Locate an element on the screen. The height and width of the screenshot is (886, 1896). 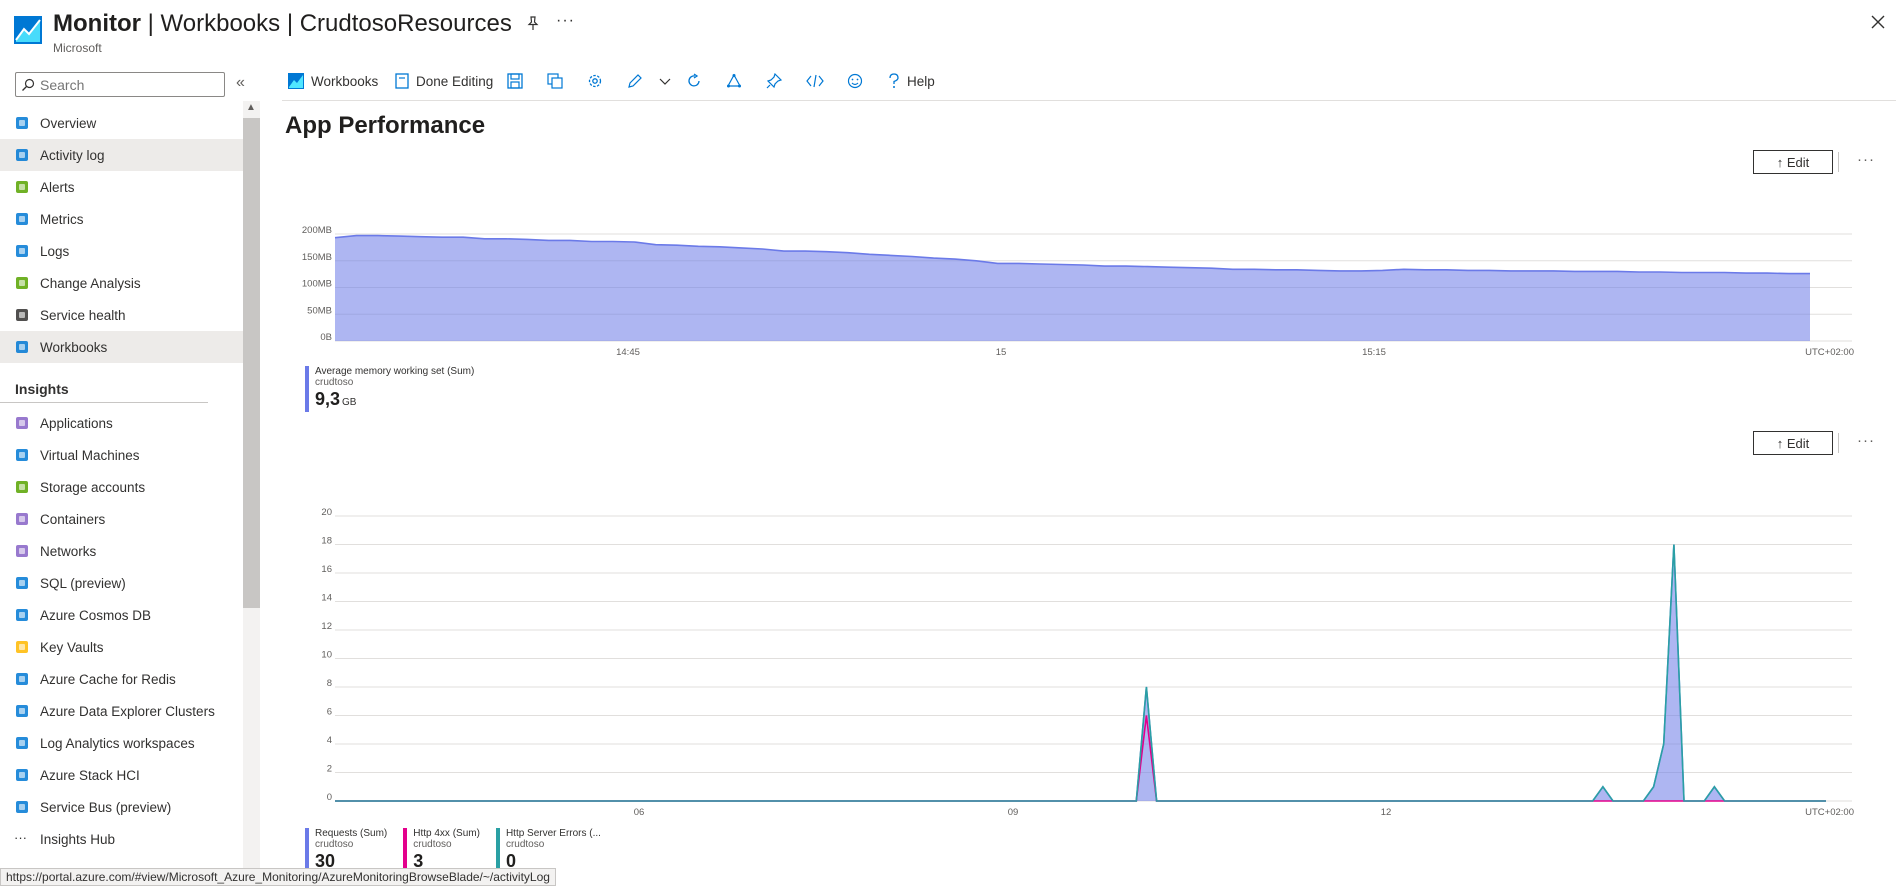
sidebar-item-key-vaults: Key Vaults is located at coordinates (121, 647).